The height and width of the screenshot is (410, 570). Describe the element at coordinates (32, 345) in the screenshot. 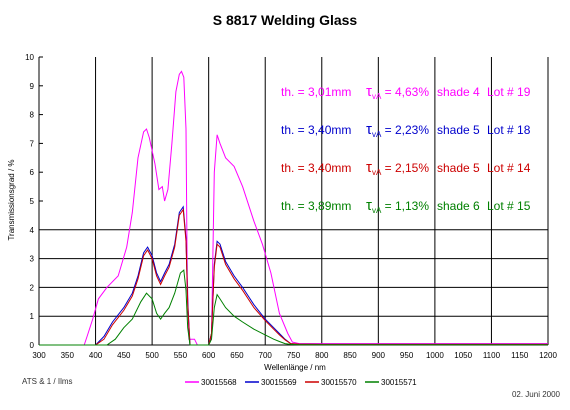

I see `y-tick-label: 0` at that location.